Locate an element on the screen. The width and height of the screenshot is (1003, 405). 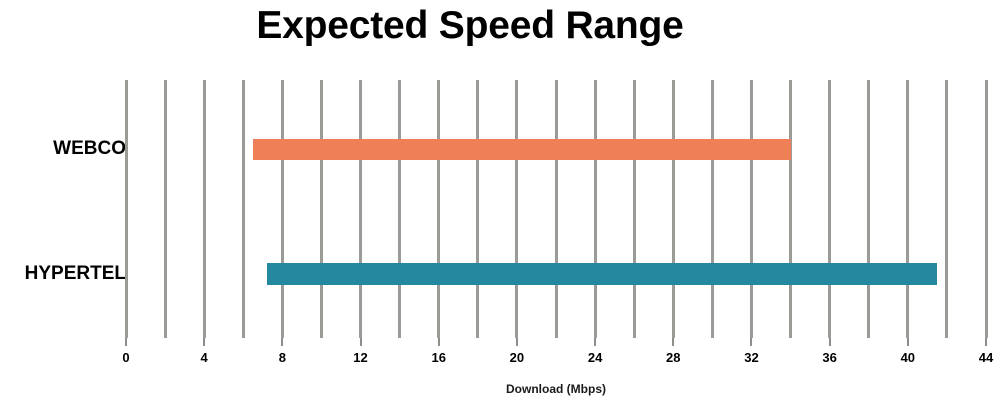
x-tick-label: 36 is located at coordinates (829, 357).